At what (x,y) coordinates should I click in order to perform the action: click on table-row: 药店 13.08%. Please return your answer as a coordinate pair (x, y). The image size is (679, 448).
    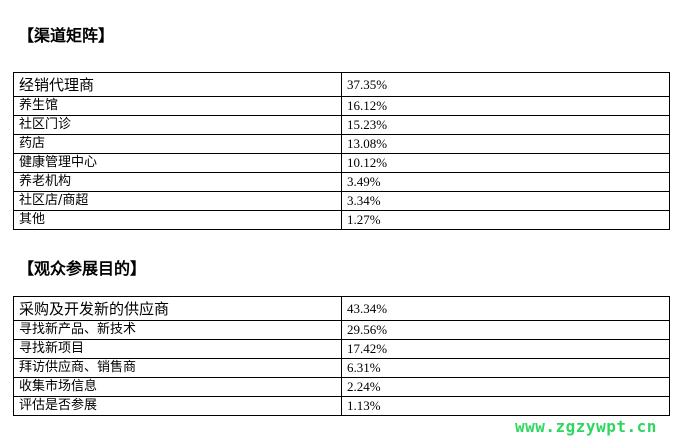
    Looking at the image, I should click on (341, 144).